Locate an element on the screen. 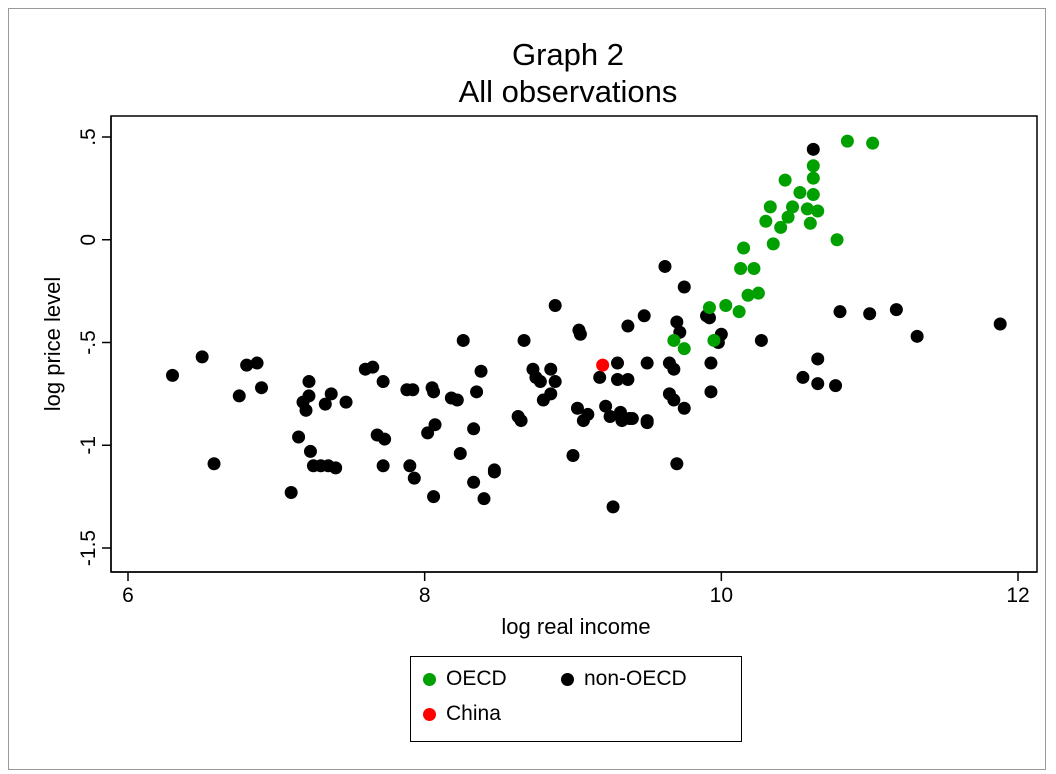 The height and width of the screenshot is (774, 1056). y-tick-label: -1 is located at coordinates (88, 445).